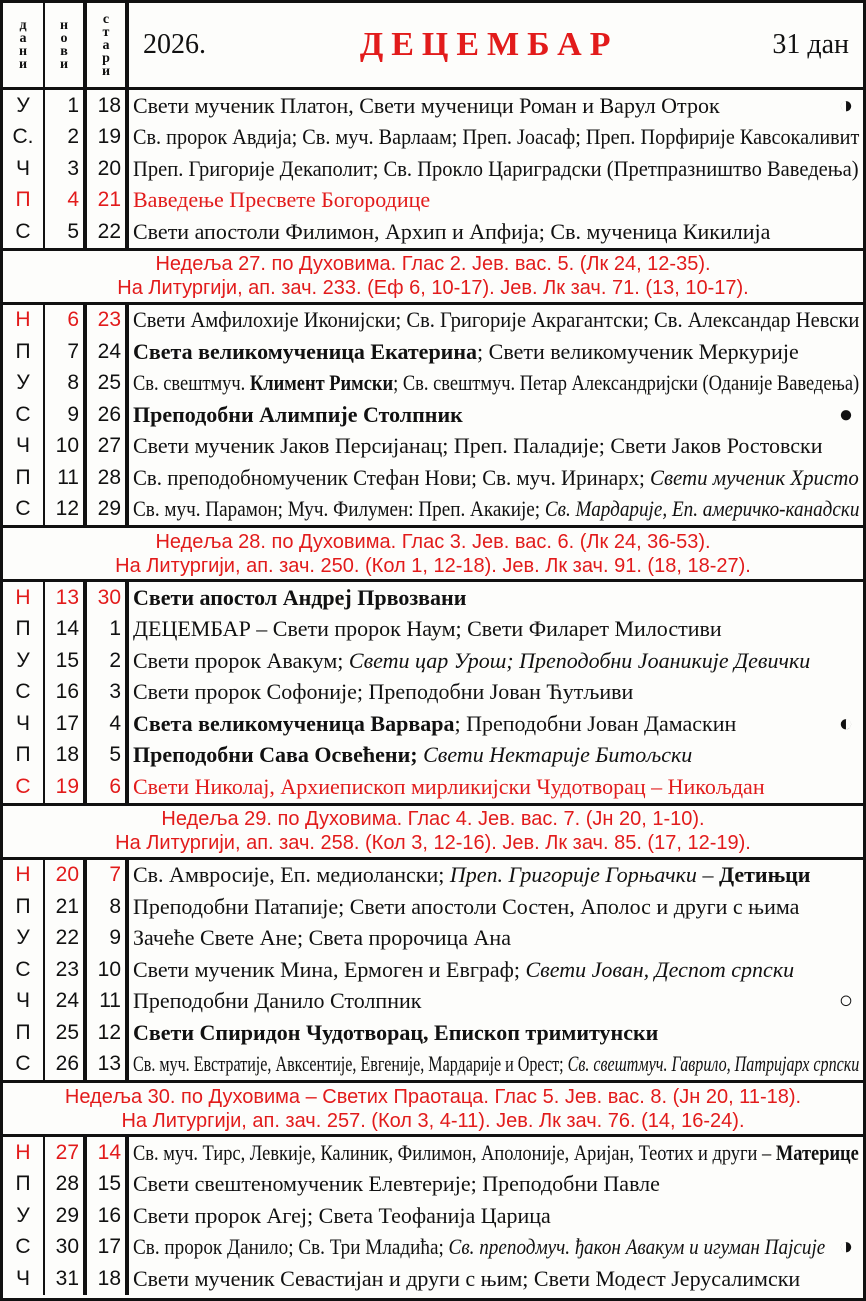 The width and height of the screenshot is (866, 1301). I want to click on new-date: 20, so click(66, 875).